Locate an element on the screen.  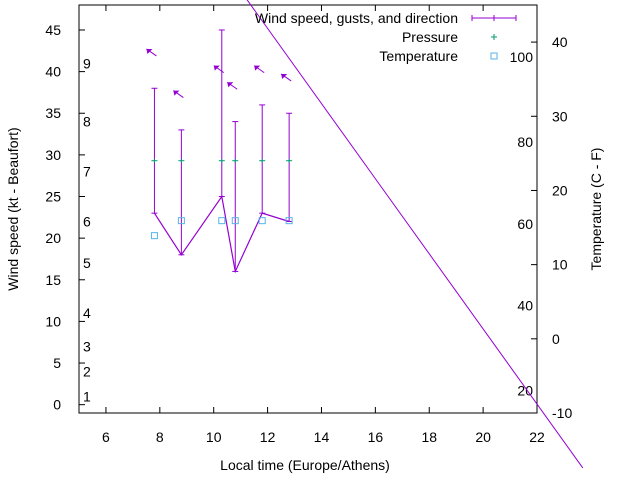
y2-tick-label: 10 is located at coordinates (560, 265).